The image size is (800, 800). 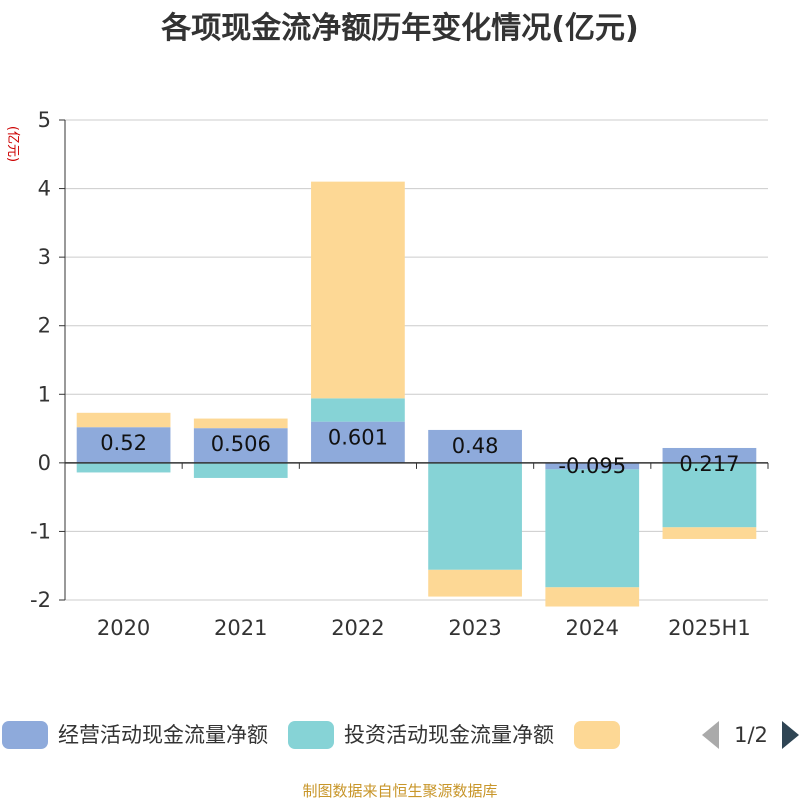 What do you see at coordinates (44, 394) in the screenshot?
I see `y-tick-label: 1` at bounding box center [44, 394].